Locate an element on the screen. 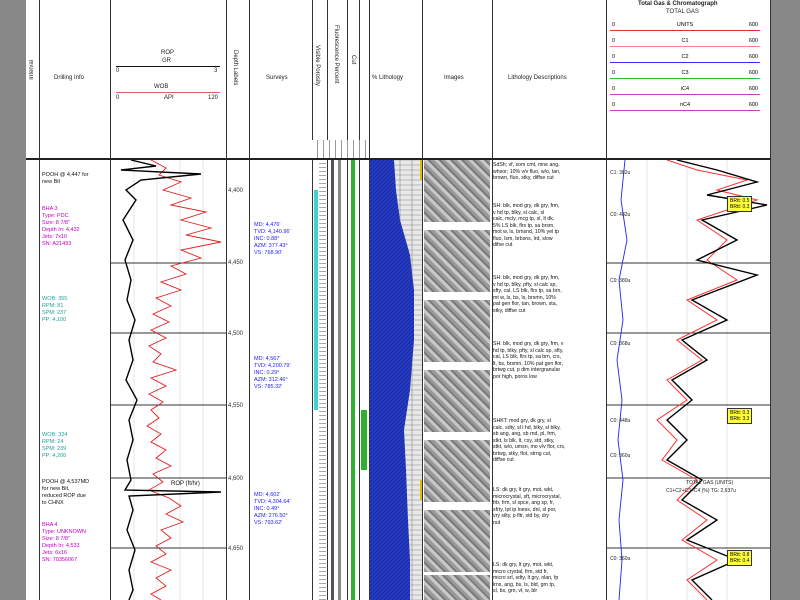 This screenshot has height=600, width=800. depth-label: 4,650 is located at coordinates (236, 549).